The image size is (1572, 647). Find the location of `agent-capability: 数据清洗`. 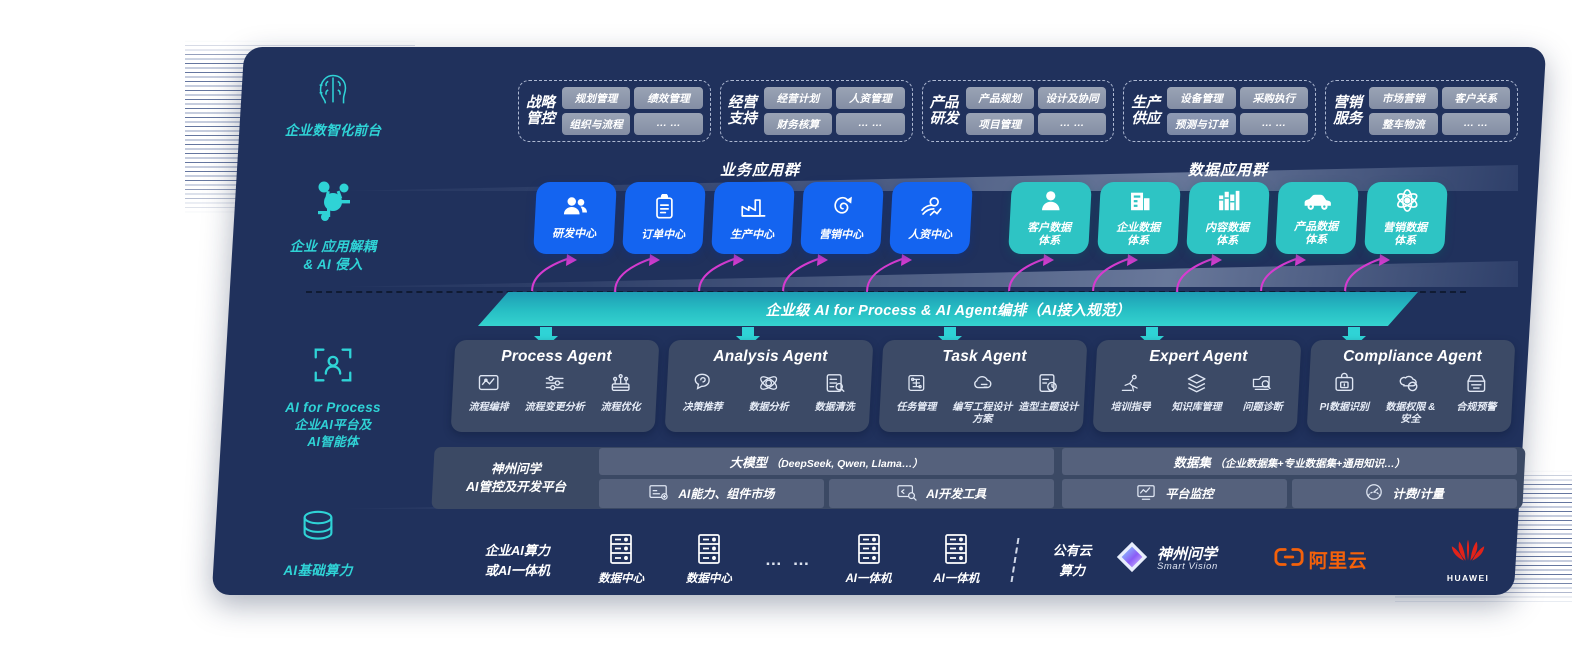

agent-capability: 数据清洗 is located at coordinates (835, 393).